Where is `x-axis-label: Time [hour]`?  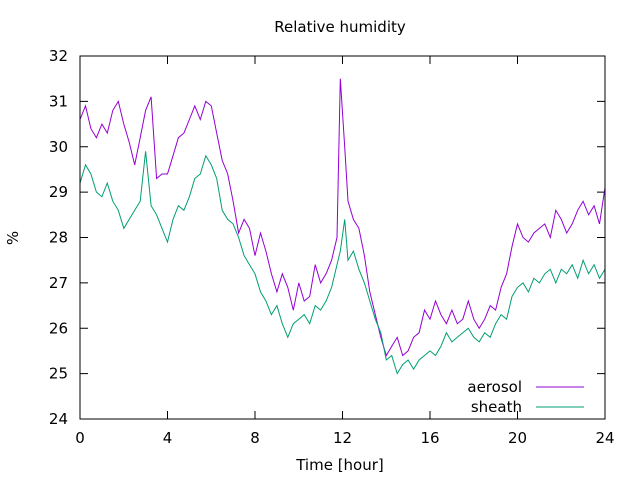
x-axis-label: Time [hour] is located at coordinates (339, 465).